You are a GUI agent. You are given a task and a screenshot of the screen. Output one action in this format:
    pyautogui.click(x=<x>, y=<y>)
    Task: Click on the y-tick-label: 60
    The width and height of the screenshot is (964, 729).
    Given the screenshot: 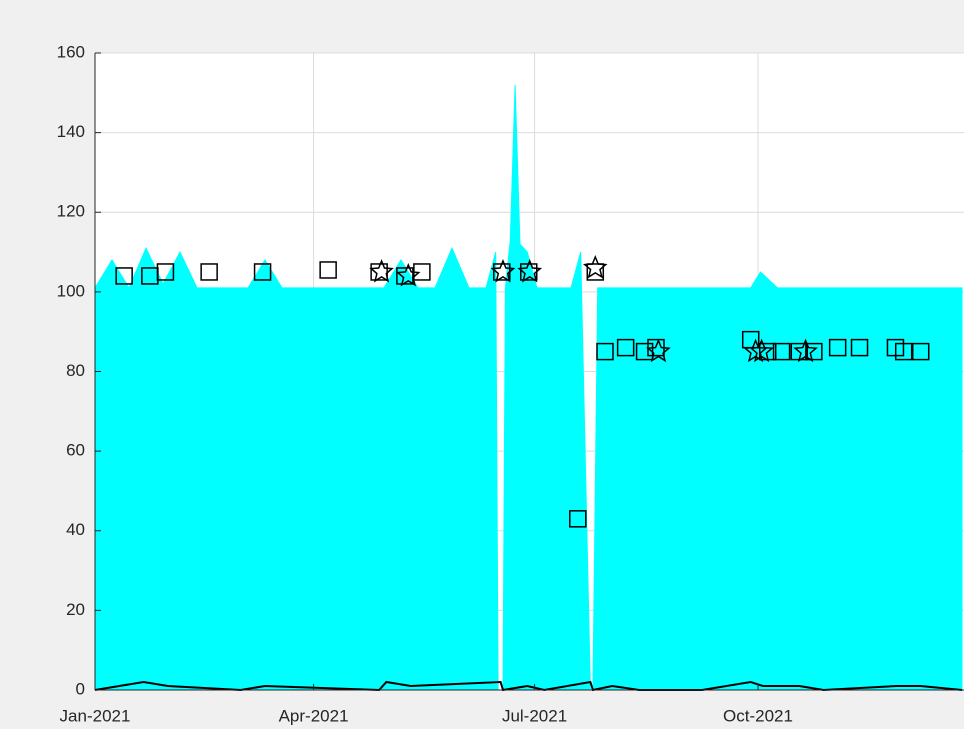 What is the action you would take?
    pyautogui.click(x=75, y=450)
    